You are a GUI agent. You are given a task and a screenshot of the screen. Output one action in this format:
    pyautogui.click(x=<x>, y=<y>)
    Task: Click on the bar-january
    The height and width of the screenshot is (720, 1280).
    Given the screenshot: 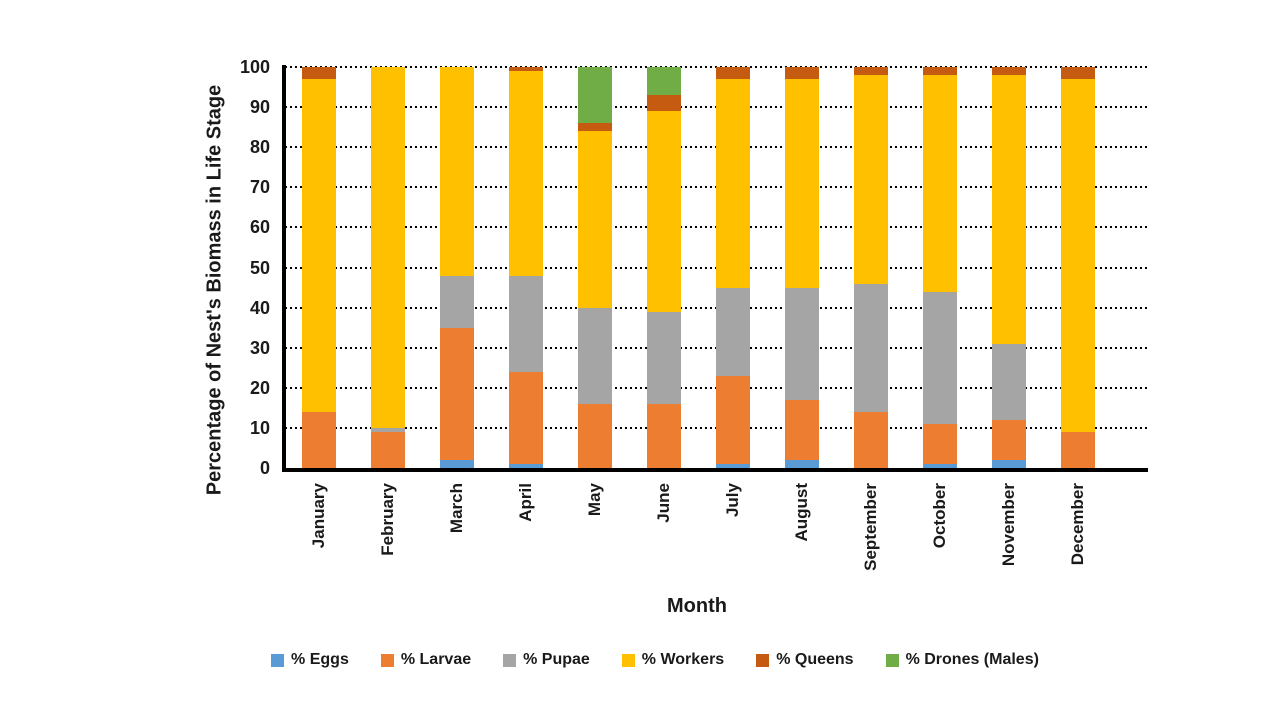 What is the action you would take?
    pyautogui.click(x=319, y=267)
    